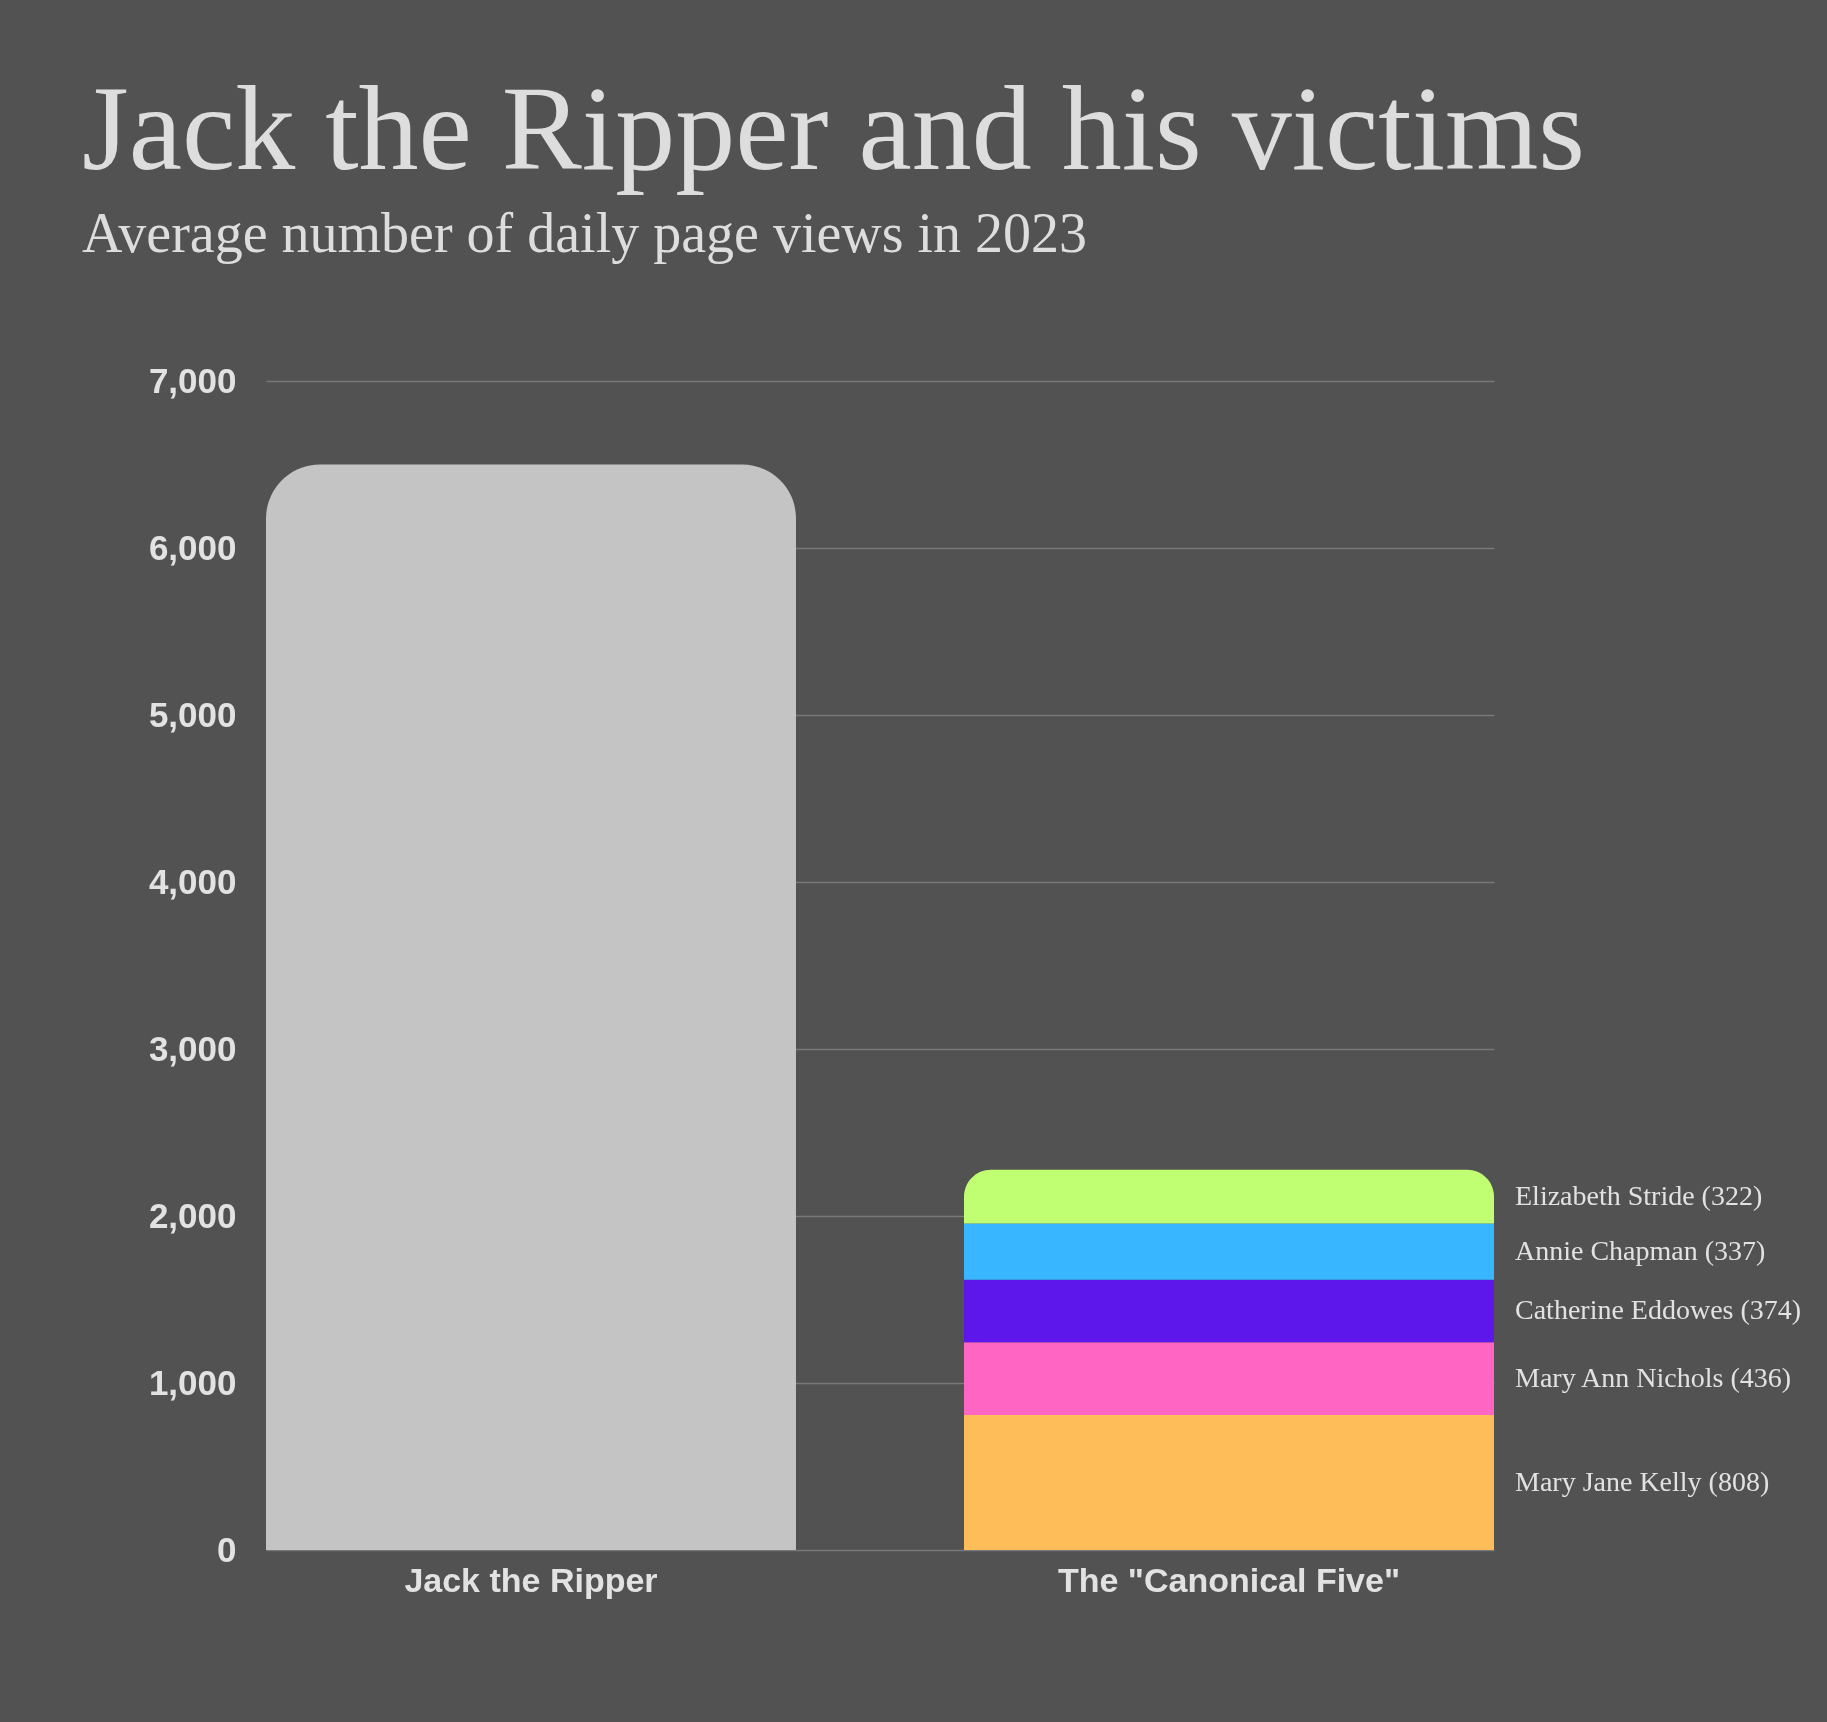  Describe the element at coordinates (834, 128) in the screenshot. I see `chart-title: Jack the Ripper and his victims` at that location.